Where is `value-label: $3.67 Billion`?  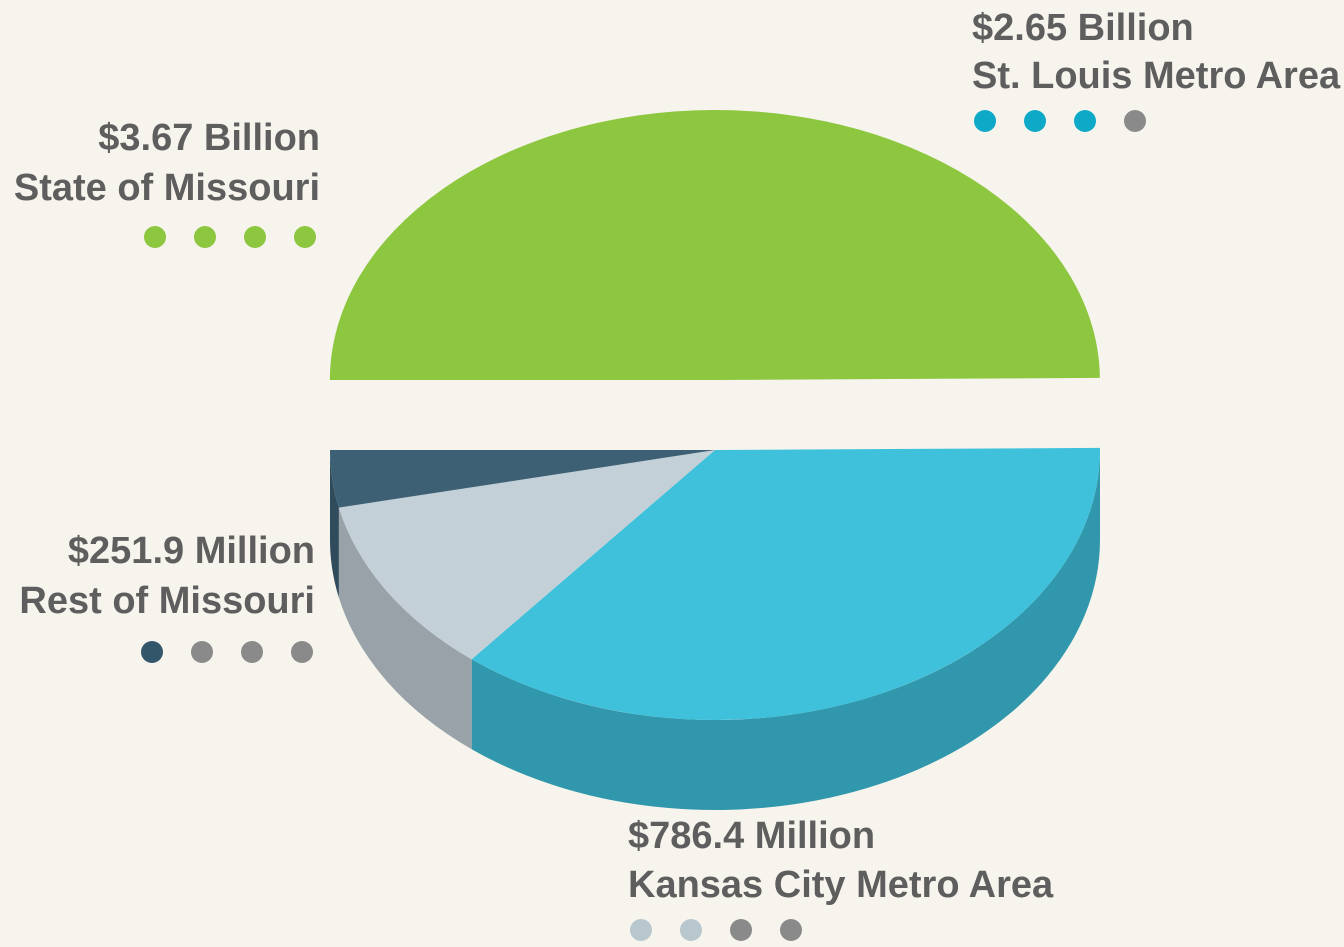
value-label: $3.67 Billion is located at coordinates (209, 138).